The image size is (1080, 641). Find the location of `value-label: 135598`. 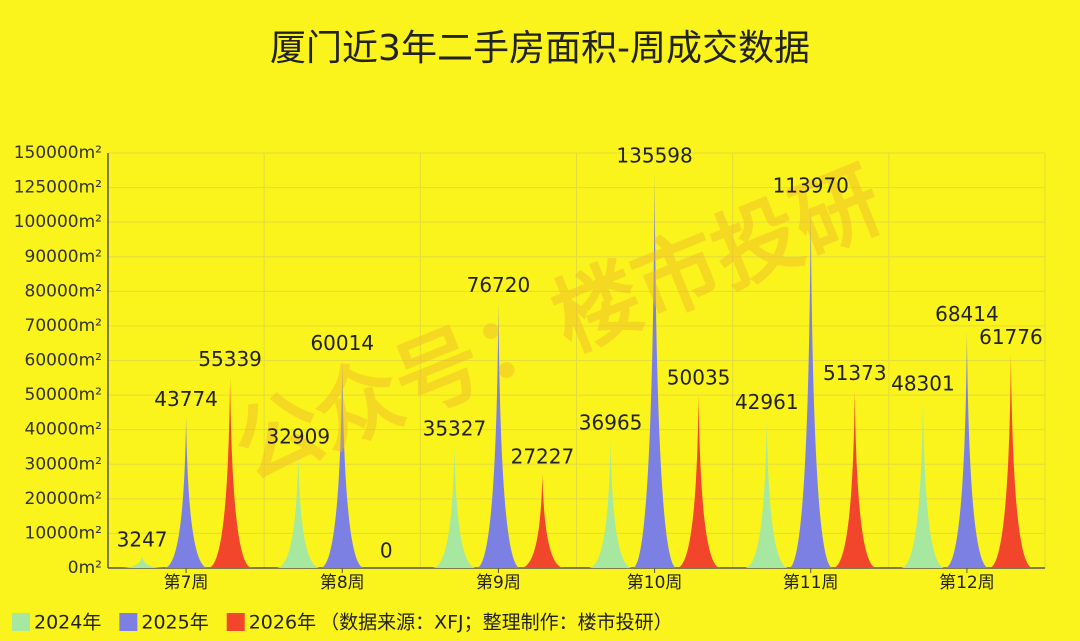

value-label: 135598 is located at coordinates (654, 155).